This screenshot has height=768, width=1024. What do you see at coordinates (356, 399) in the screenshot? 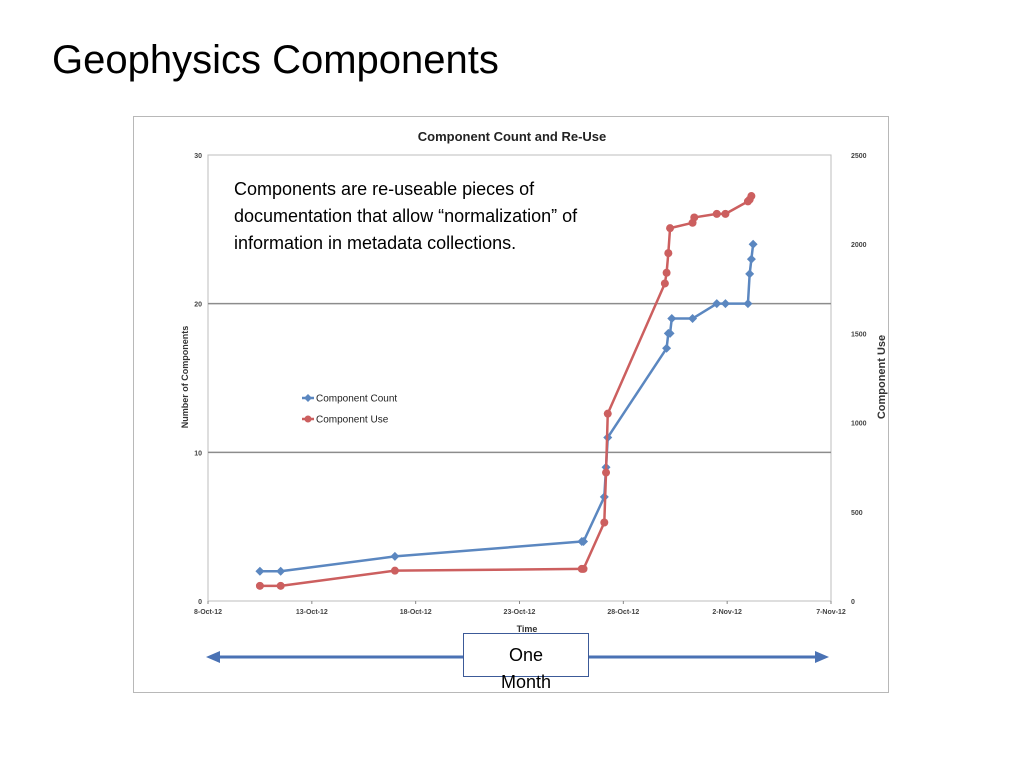
I see `legend-label-component-count: Component Count` at bounding box center [356, 399].